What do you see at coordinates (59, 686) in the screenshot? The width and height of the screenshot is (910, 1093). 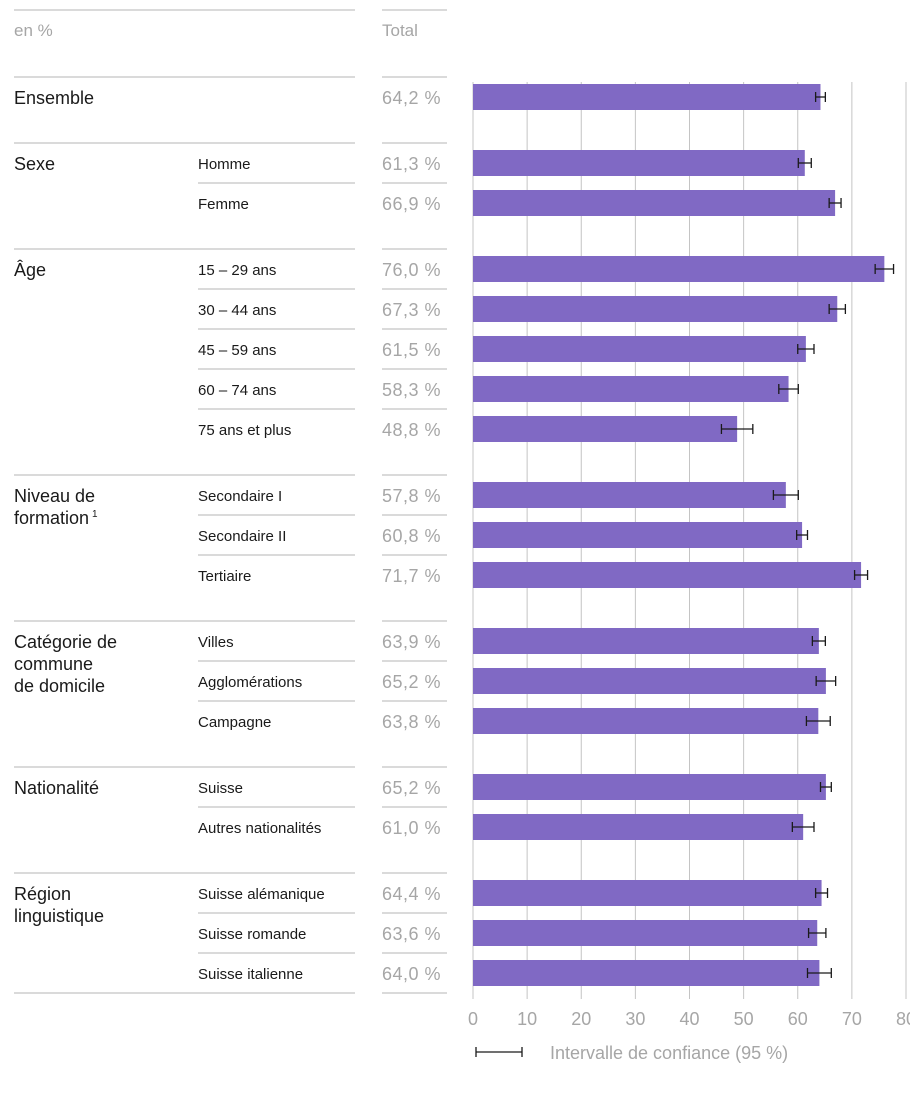 I see `group-label: de domicile` at bounding box center [59, 686].